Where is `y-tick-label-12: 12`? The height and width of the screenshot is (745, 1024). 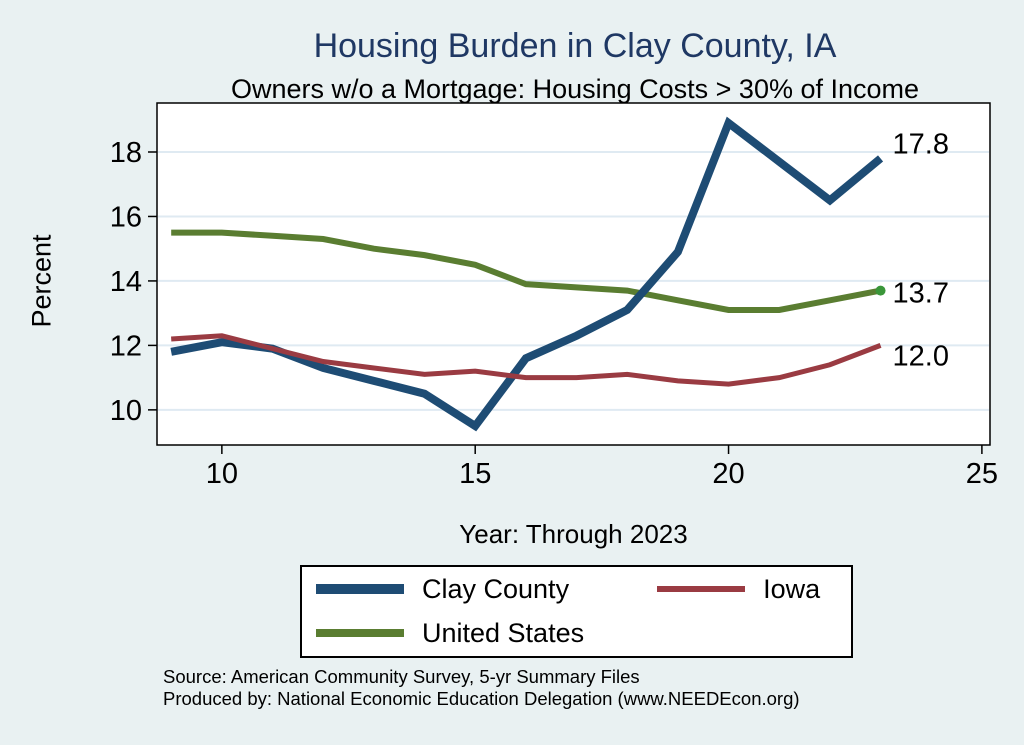
y-tick-label-12: 12 is located at coordinates (126, 346).